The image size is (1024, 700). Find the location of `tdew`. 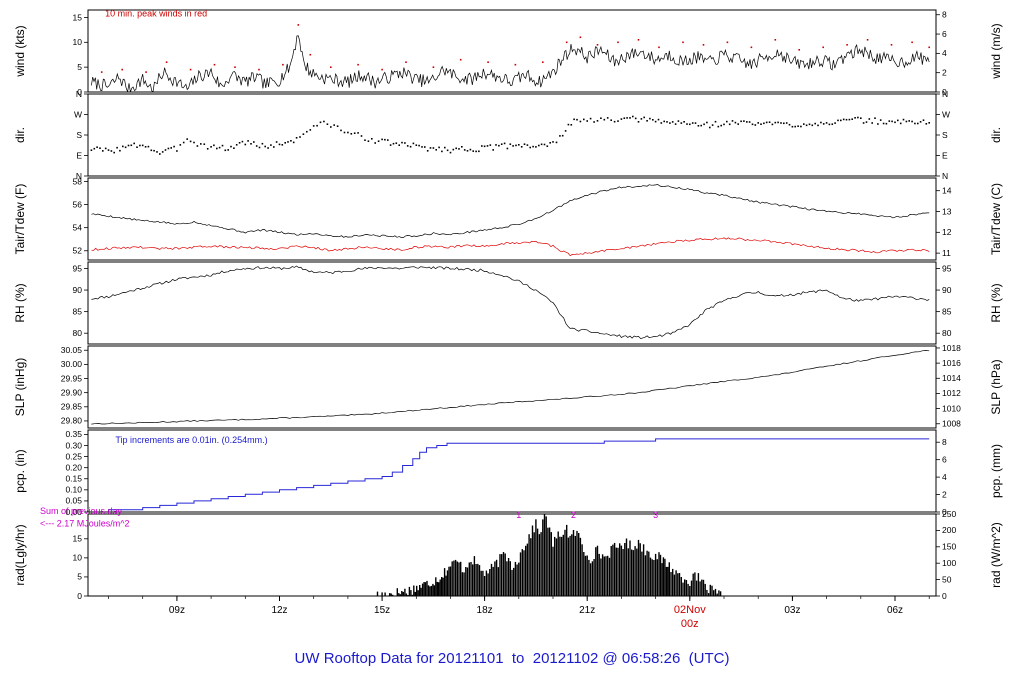

tdew is located at coordinates (510, 247).